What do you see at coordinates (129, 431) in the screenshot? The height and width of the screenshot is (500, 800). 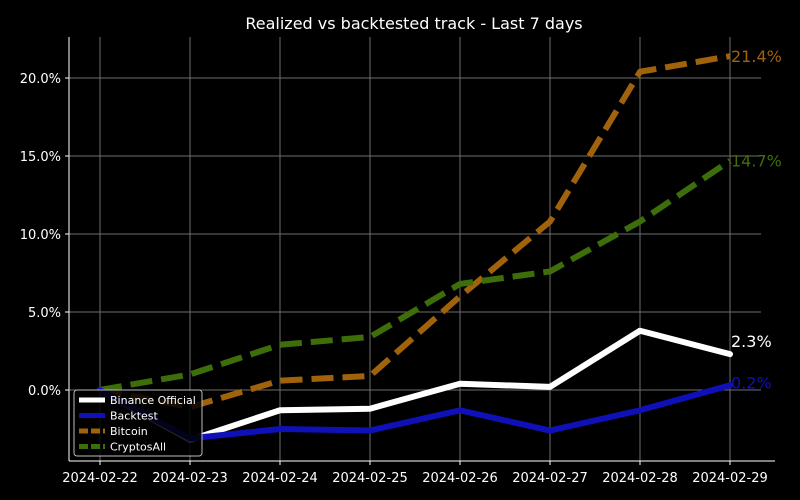 I see `legend-label: Bitcoin` at bounding box center [129, 431].